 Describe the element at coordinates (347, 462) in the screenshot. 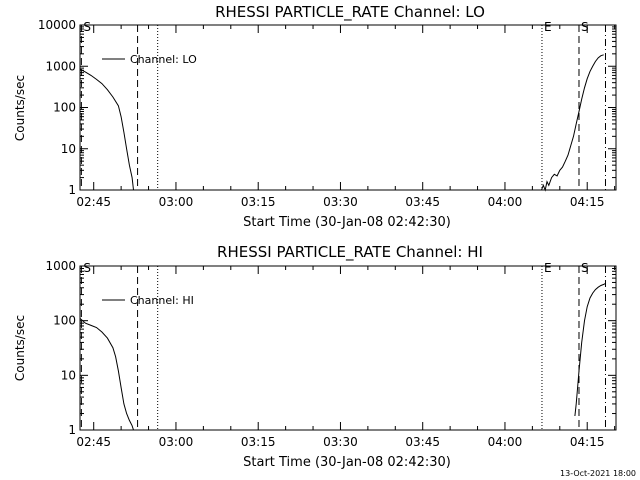

I see `x-axis-label-hi: Start Time (30-Jan-08 02:42:30)` at that location.